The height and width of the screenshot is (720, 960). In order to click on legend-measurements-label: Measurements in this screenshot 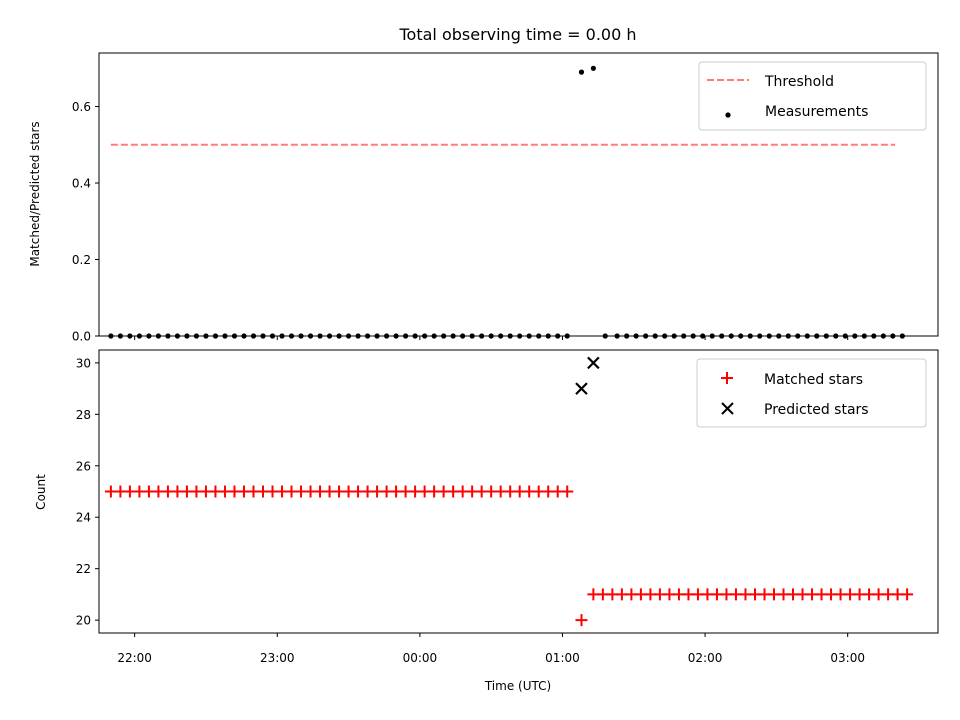, I will do `click(816, 112)`.